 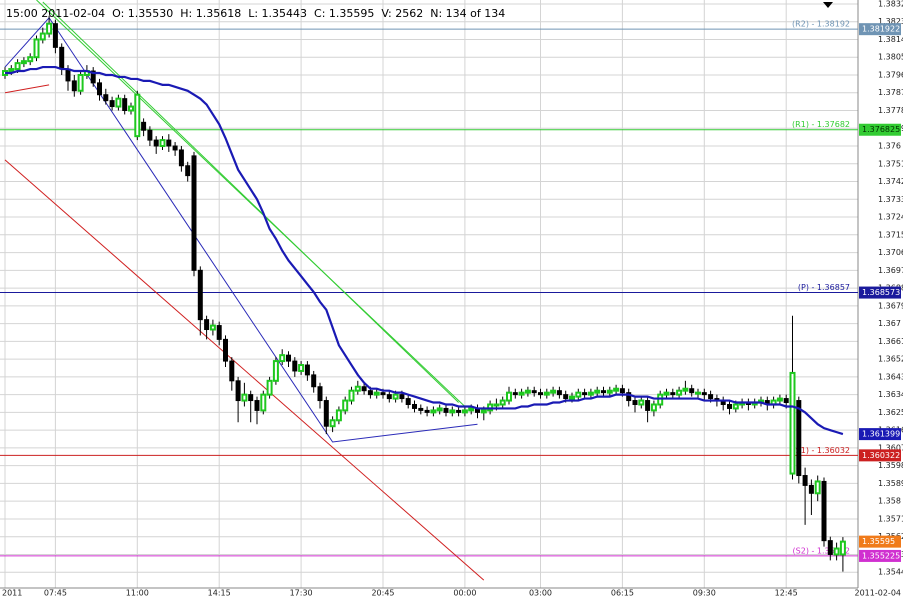 What do you see at coordinates (890, 234) in the screenshot?
I see `y-tick-label: 1.3715` at bounding box center [890, 234].